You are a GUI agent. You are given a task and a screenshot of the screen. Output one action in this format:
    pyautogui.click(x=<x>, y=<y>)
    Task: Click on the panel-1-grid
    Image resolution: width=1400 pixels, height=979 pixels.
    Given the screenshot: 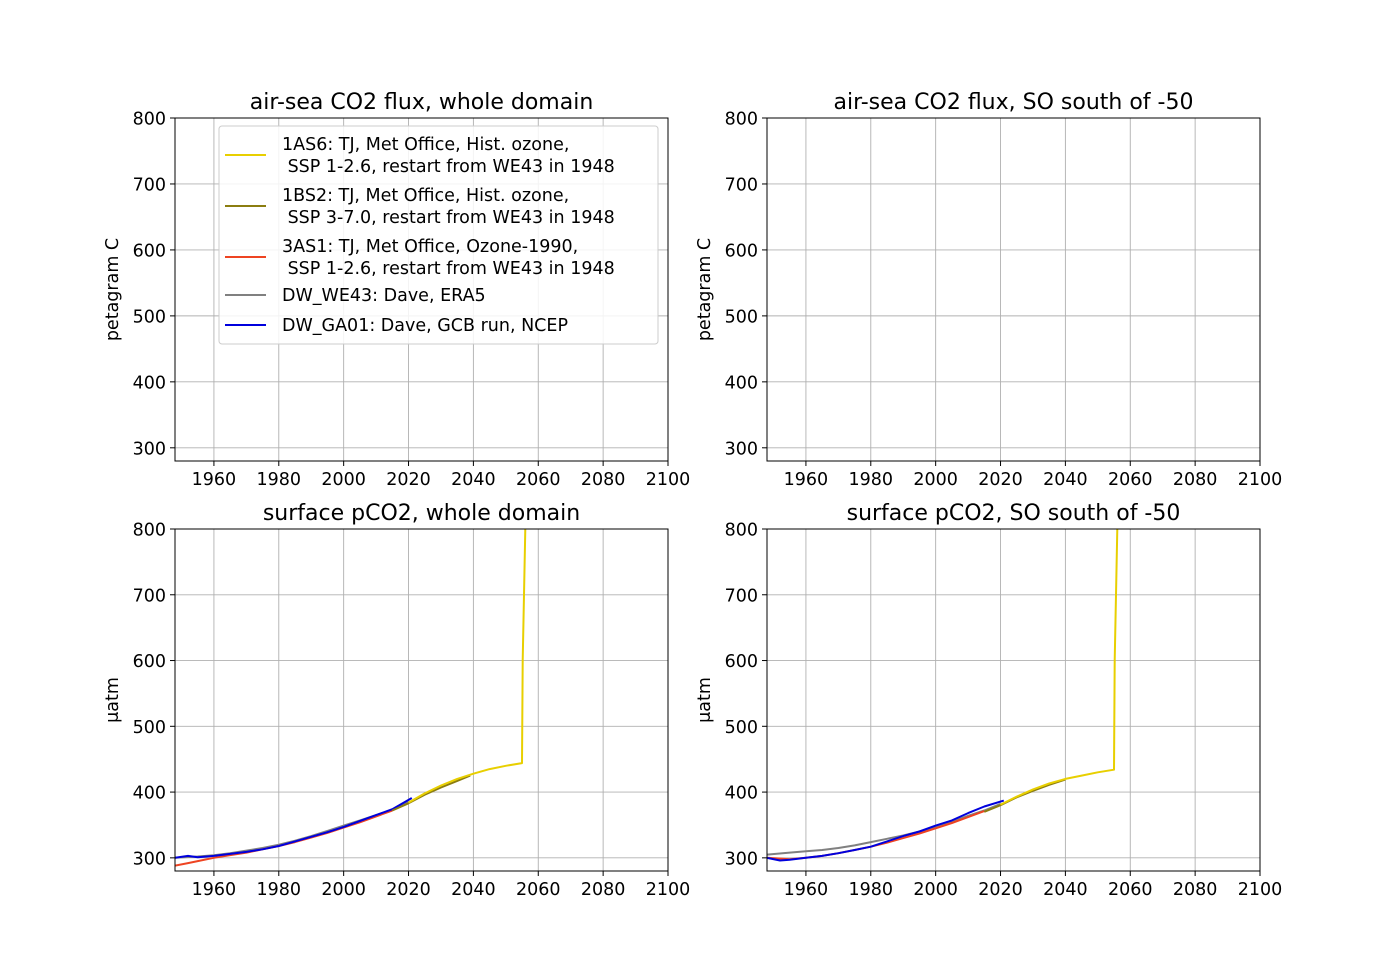 What is the action you would take?
    pyautogui.click(x=1014, y=289)
    